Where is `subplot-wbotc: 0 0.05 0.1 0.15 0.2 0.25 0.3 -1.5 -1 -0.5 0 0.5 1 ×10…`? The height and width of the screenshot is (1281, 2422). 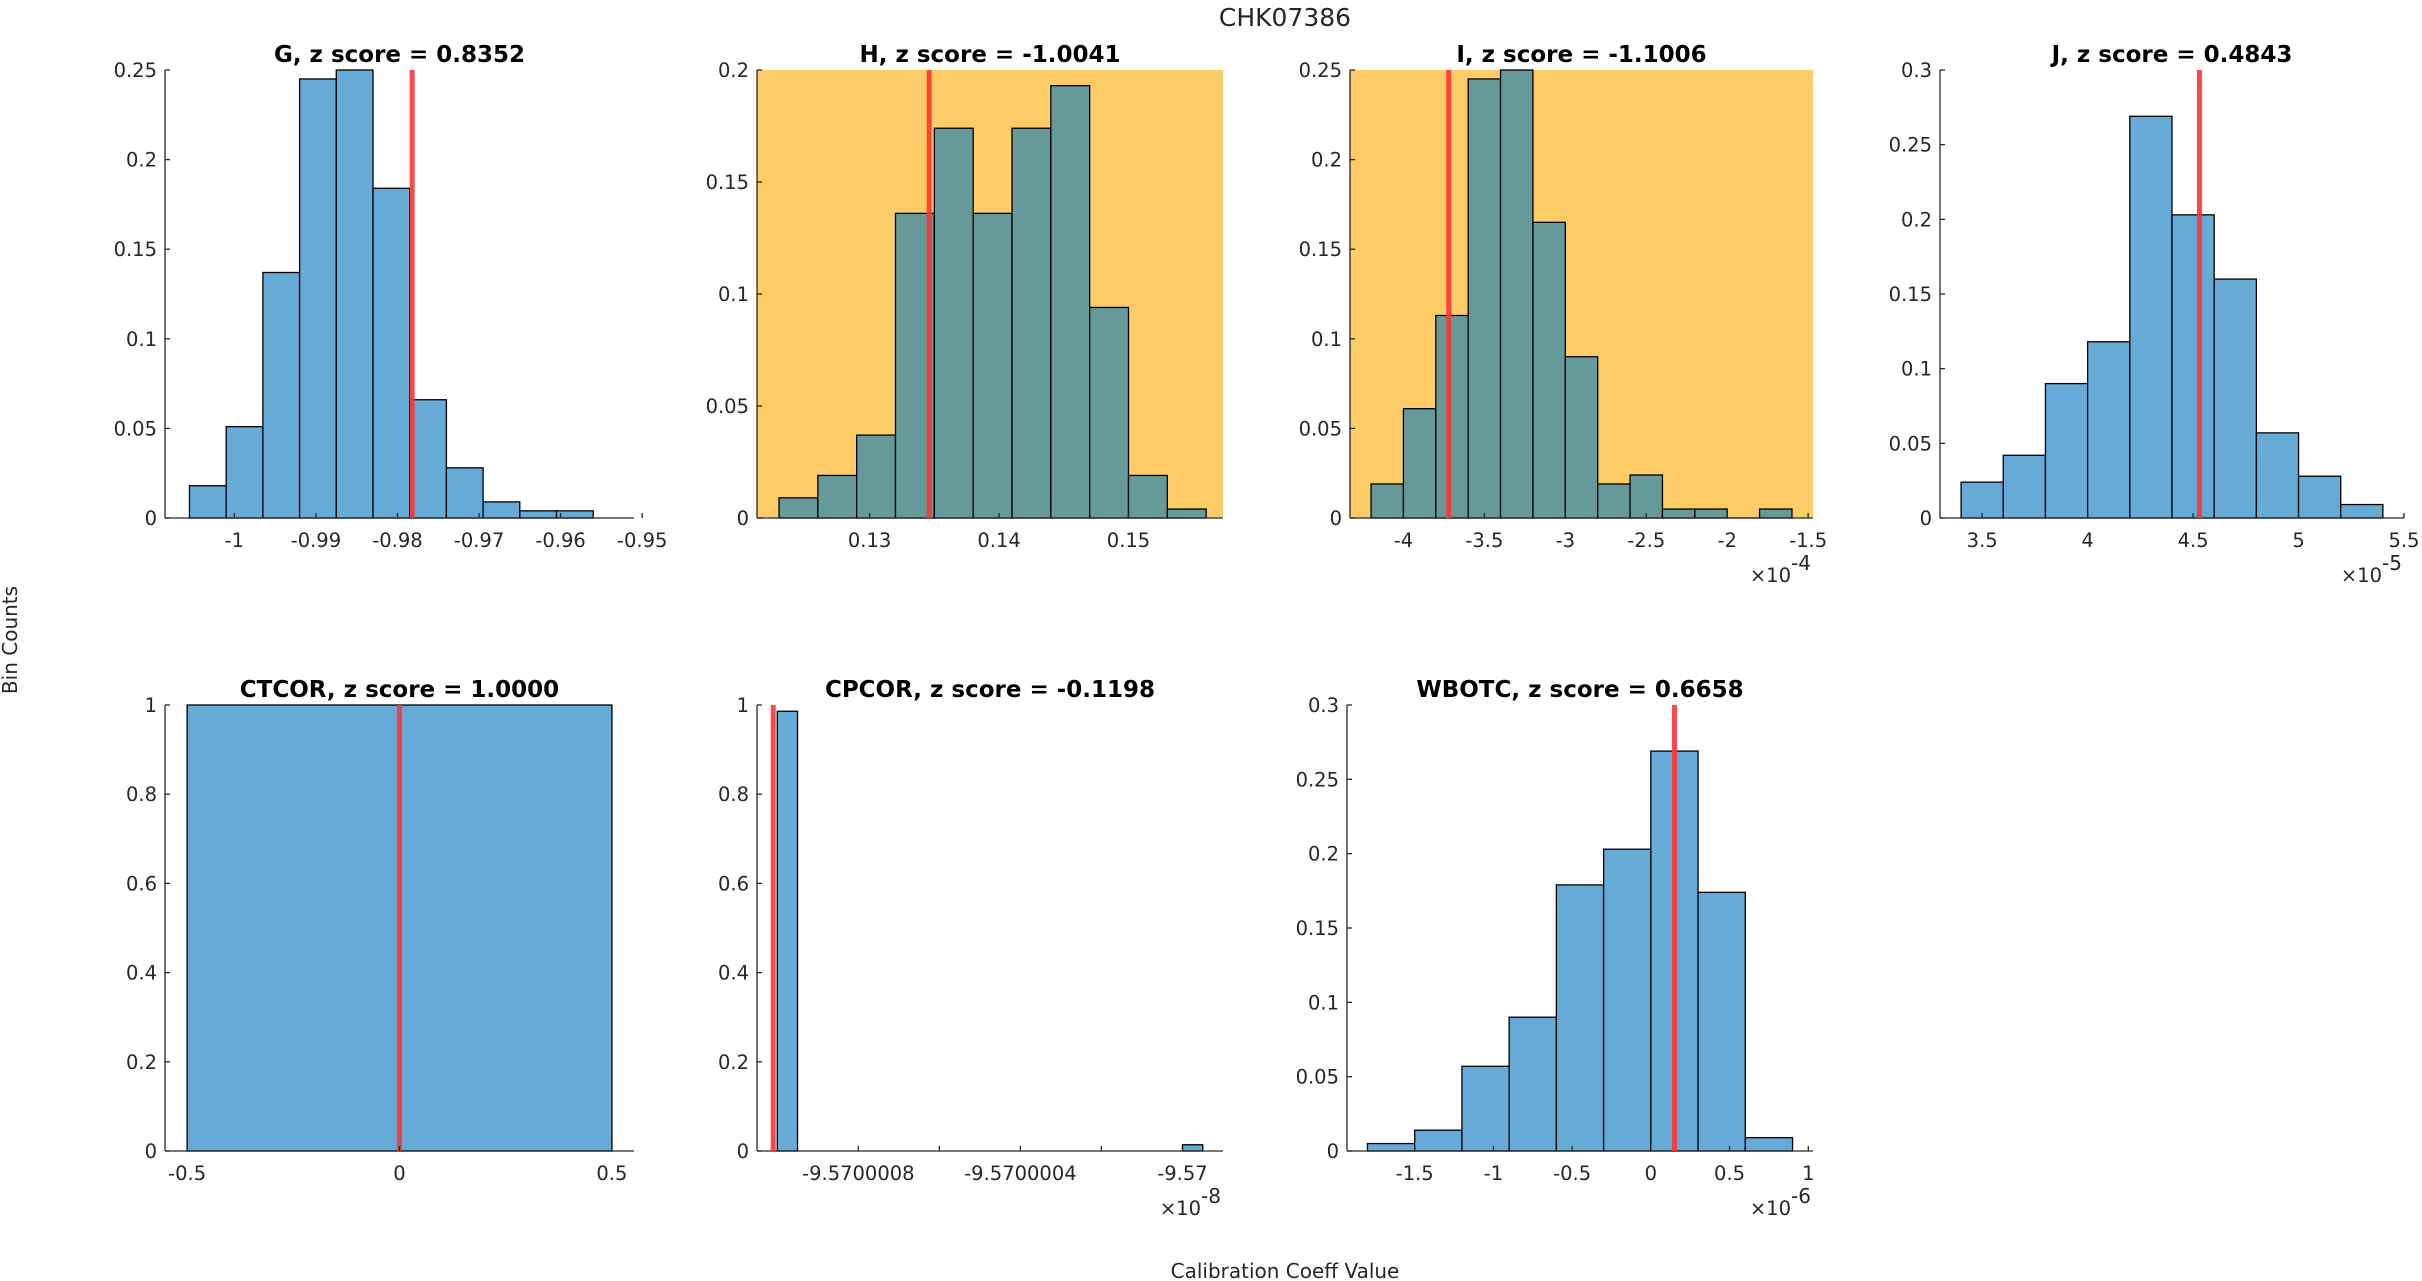 subplot-wbotc: 0 0.05 0.1 0.15 0.2 0.25 0.3 -1.5 -1 -0.5 0 0.5 1 ×10… is located at coordinates (1555, 948).